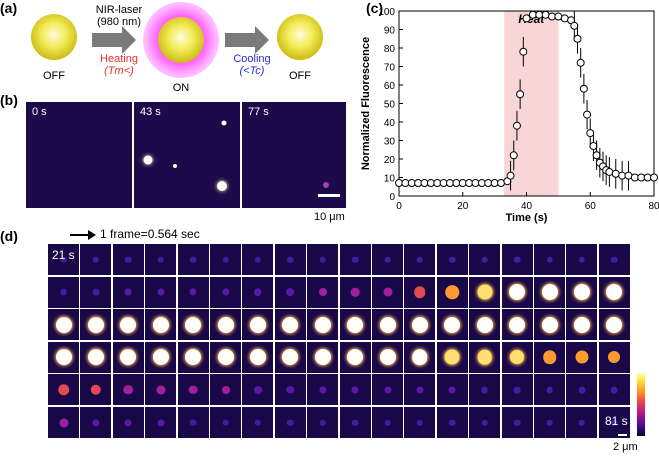 This screenshot has height=456, width=659. I want to click on x-tick-label: 40, so click(527, 206).